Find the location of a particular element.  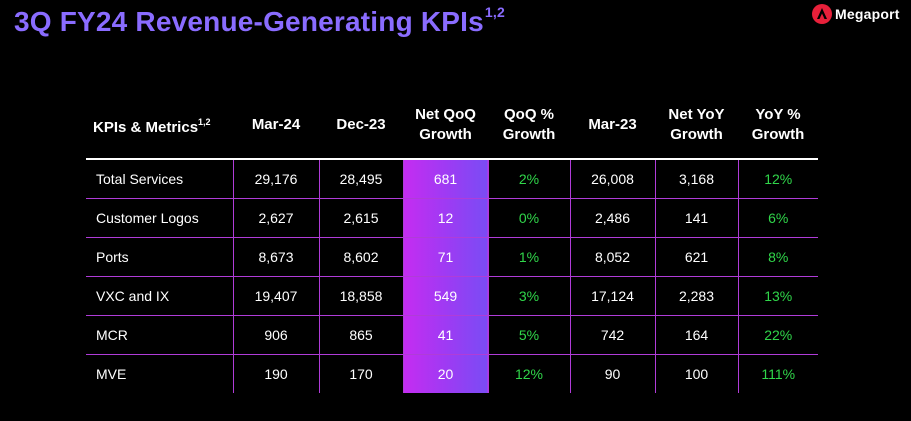

column-header-line1: Mar-23 is located at coordinates (612, 124).